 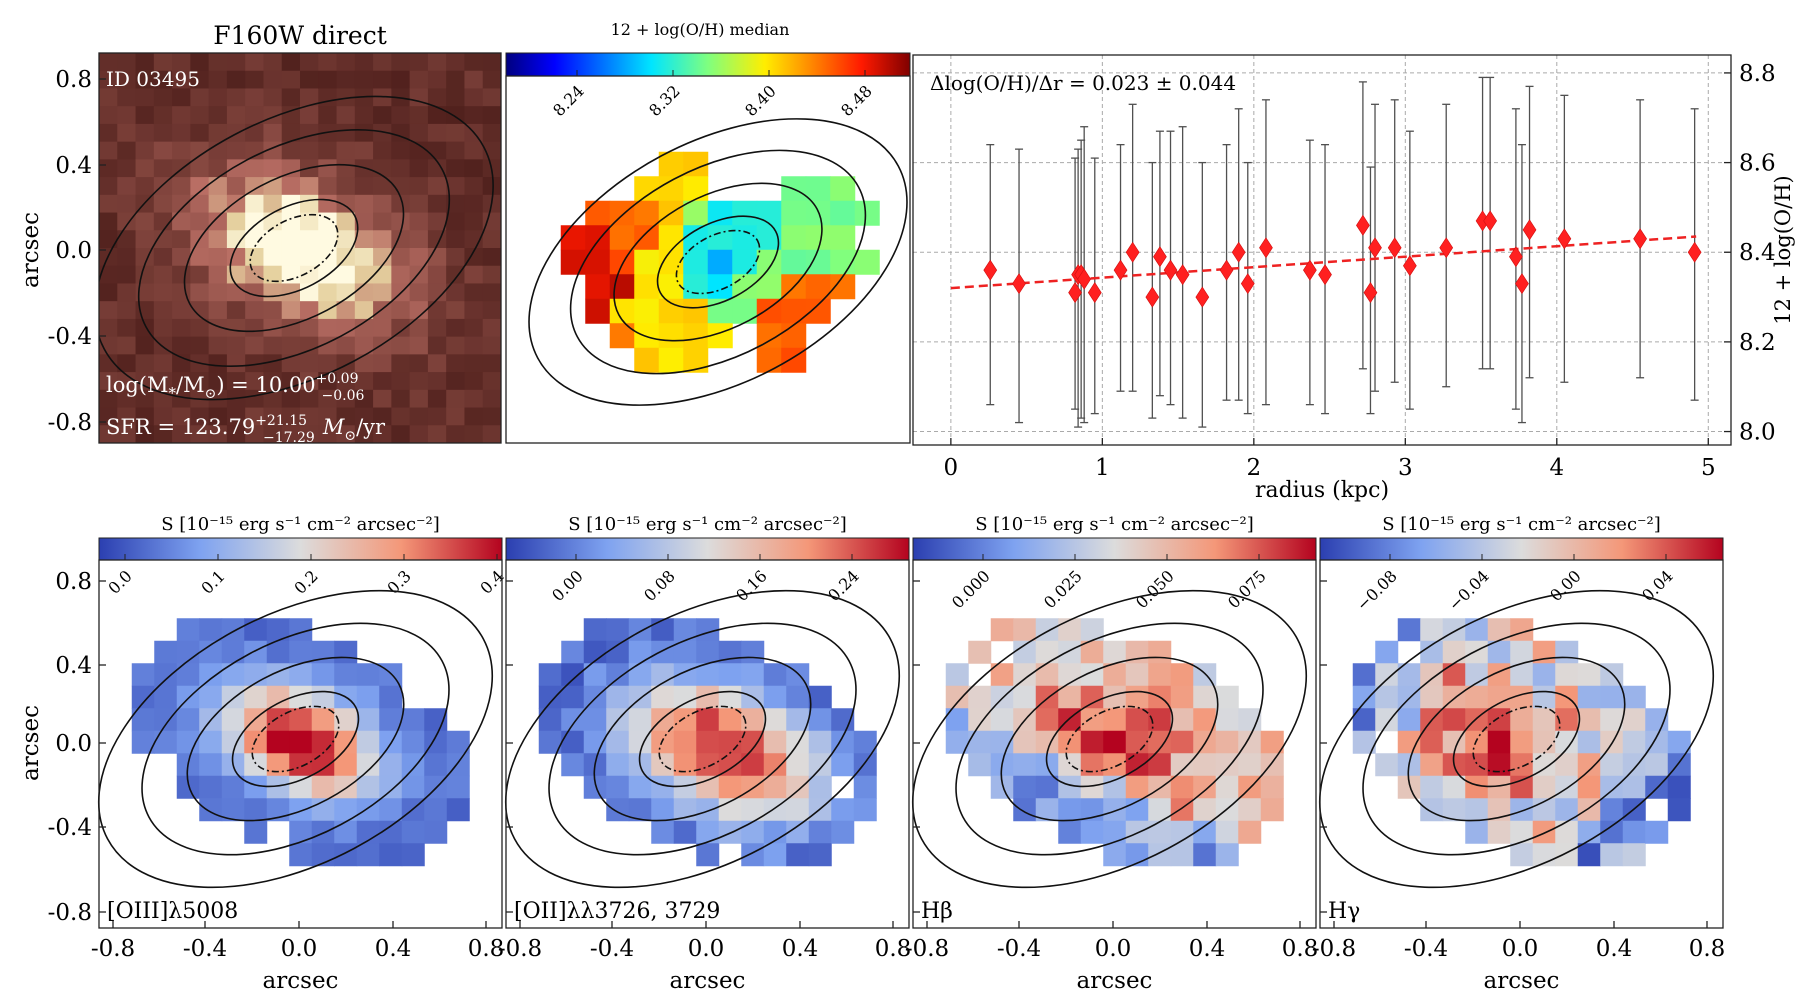 What do you see at coordinates (205, 949) in the screenshot?
I see `line-xtick-label: -0.4` at bounding box center [205, 949].